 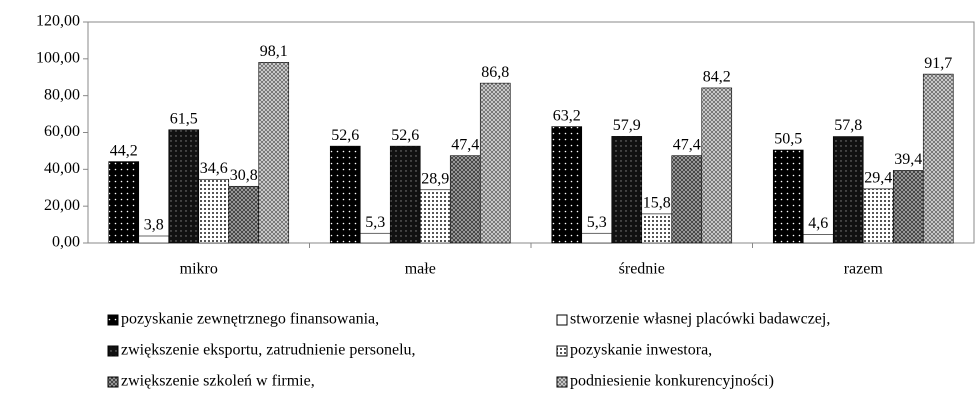 What do you see at coordinates (938, 63) in the screenshot?
I see `value-label: 91,7` at bounding box center [938, 63].